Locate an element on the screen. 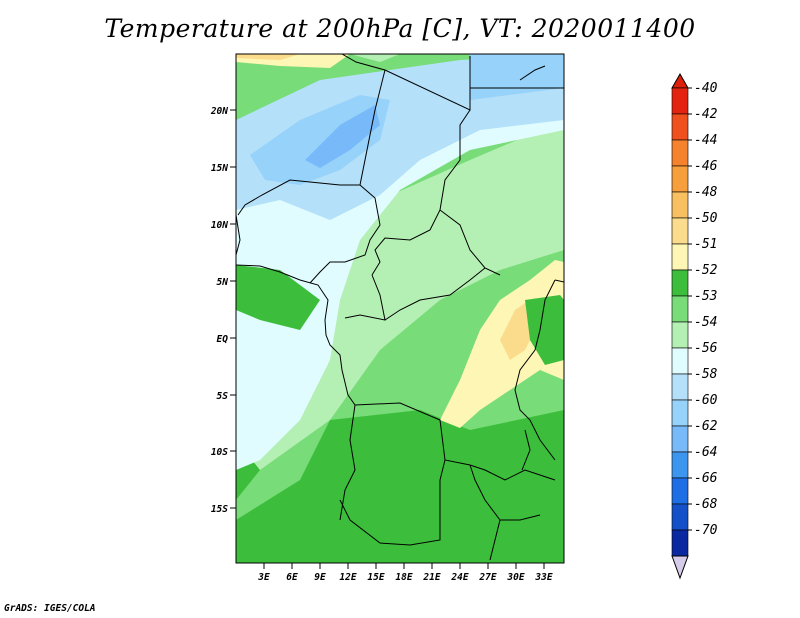  lat-label-10s: 10S is located at coordinates (219, 452).